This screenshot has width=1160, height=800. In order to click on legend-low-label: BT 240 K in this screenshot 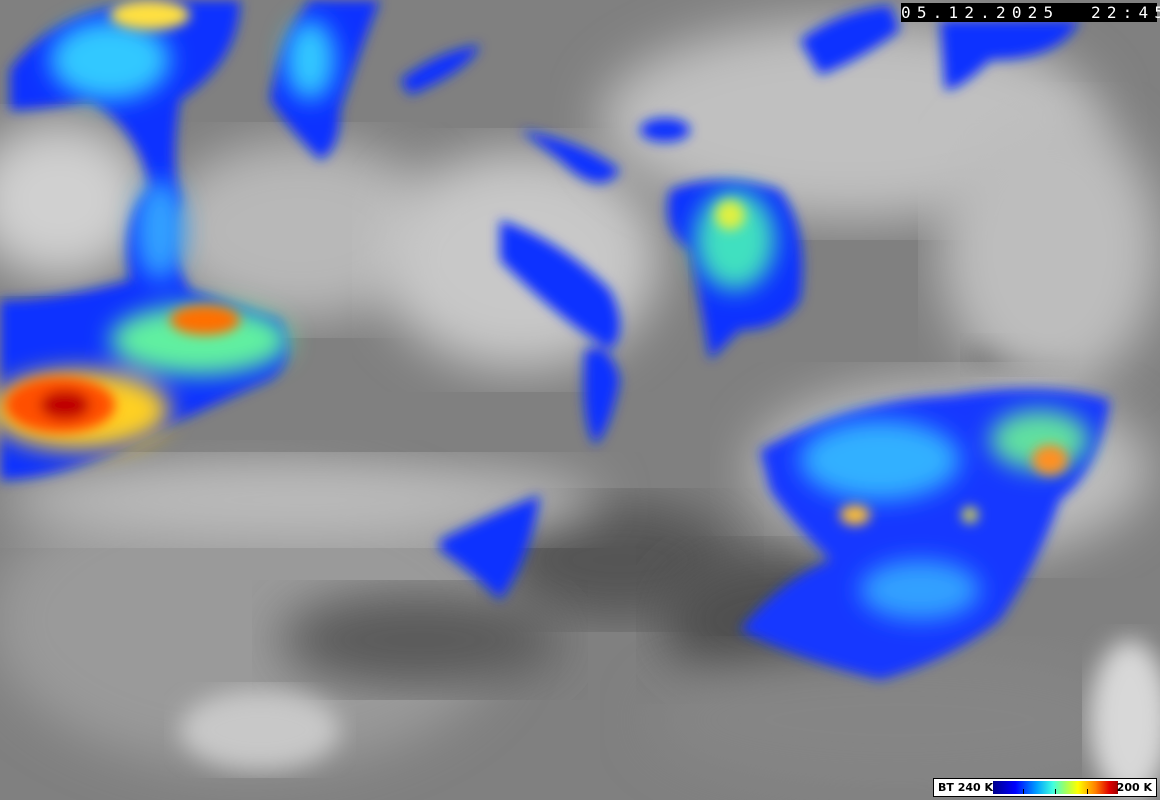, I will do `click(966, 787)`.